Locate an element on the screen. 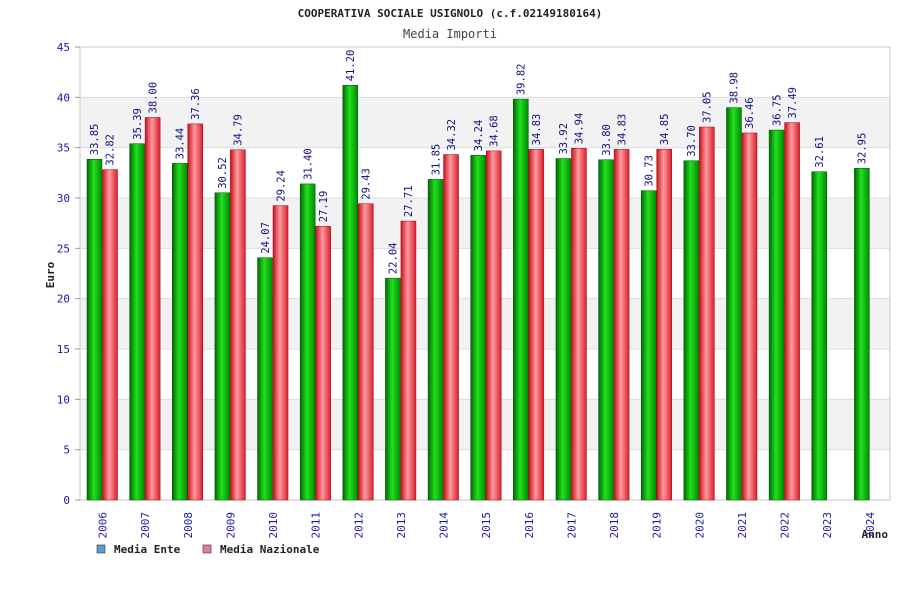  bar-value-label: 39.82 is located at coordinates (522, 80).